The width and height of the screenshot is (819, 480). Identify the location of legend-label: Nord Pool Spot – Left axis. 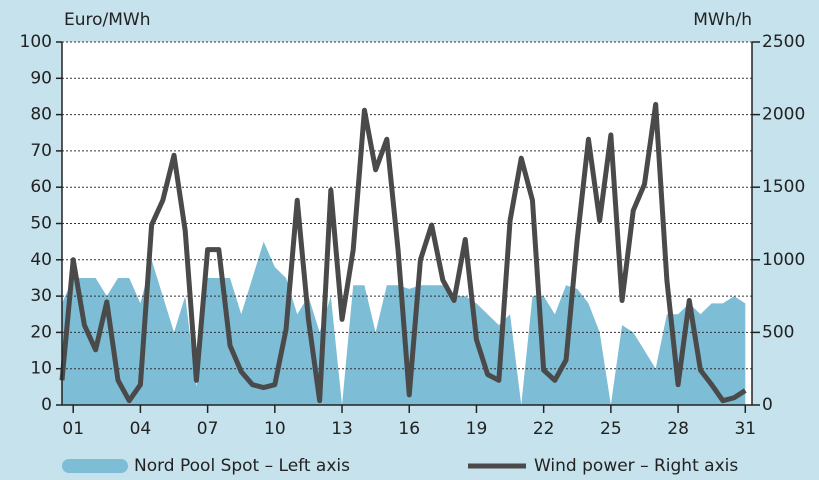
(242, 466).